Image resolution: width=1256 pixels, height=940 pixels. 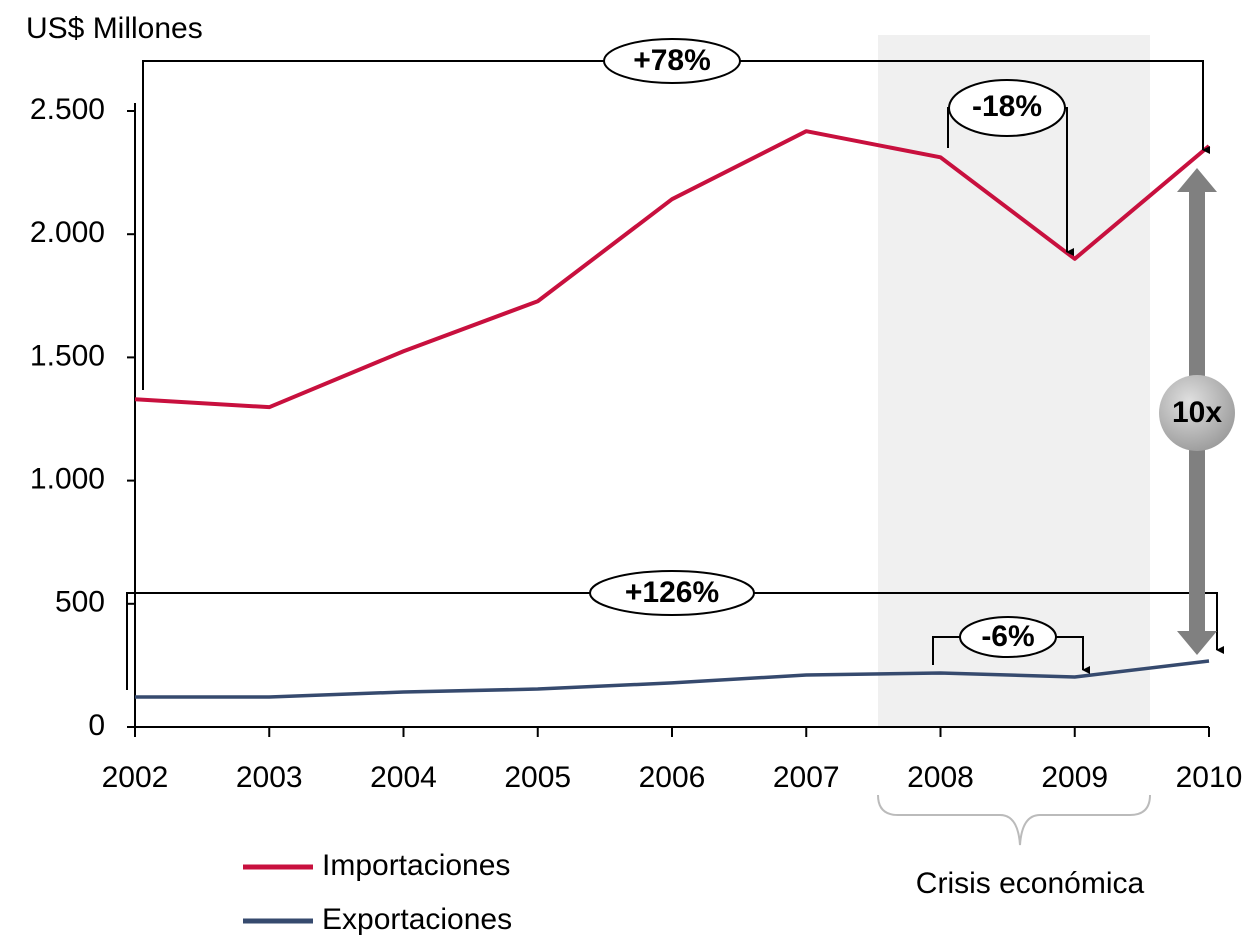 What do you see at coordinates (135, 777) in the screenshot?
I see `x-tick-label: 2002` at bounding box center [135, 777].